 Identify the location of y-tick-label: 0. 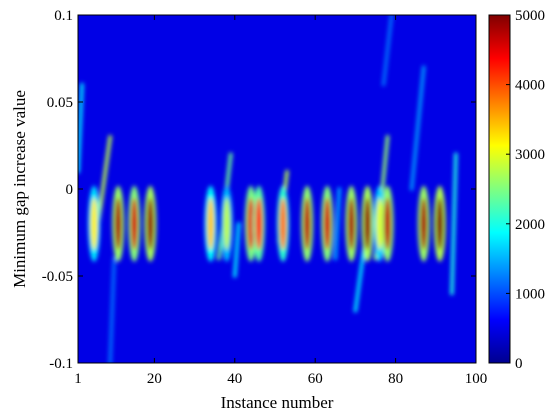
(70, 190).